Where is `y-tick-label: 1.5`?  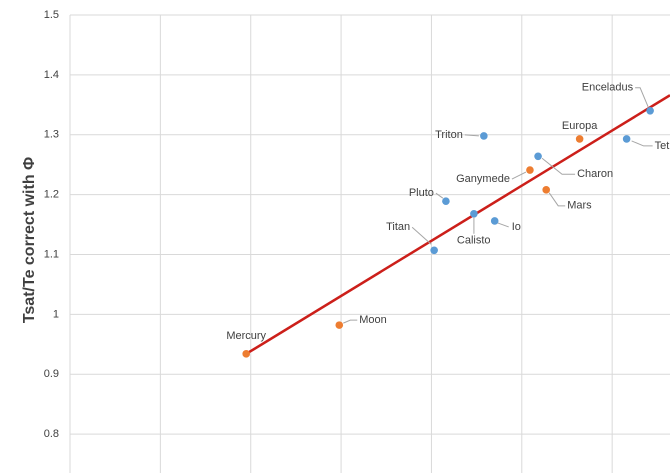 y-tick-label: 1.5 is located at coordinates (51, 15).